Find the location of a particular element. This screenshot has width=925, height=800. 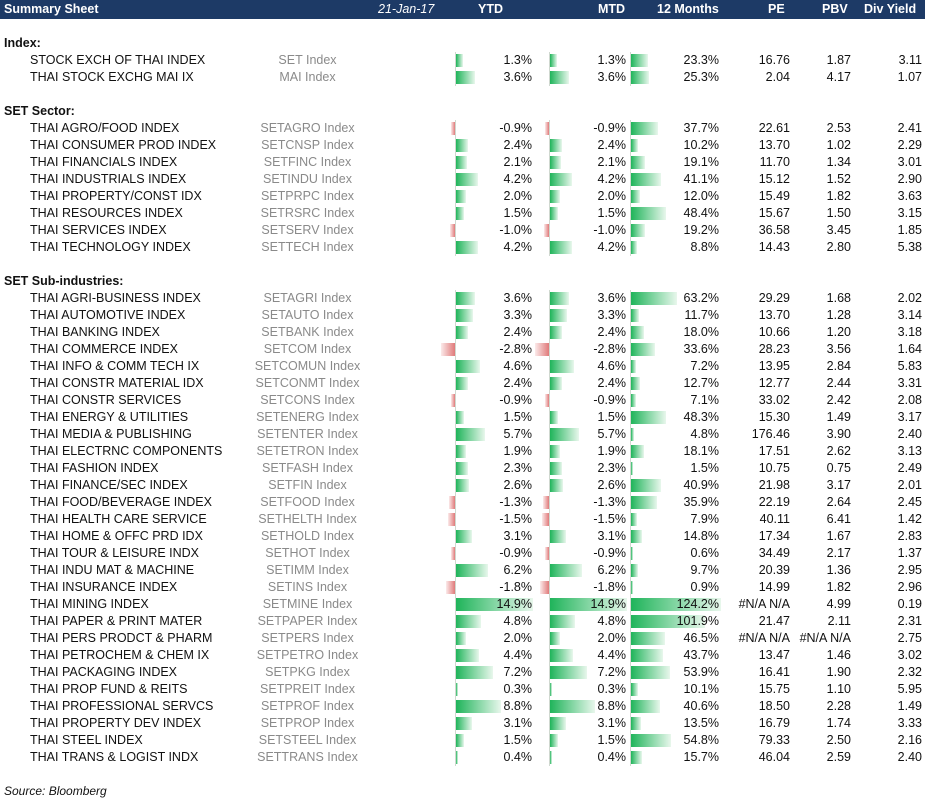

twelve-month-value: 7.9% is located at coordinates (705, 519).